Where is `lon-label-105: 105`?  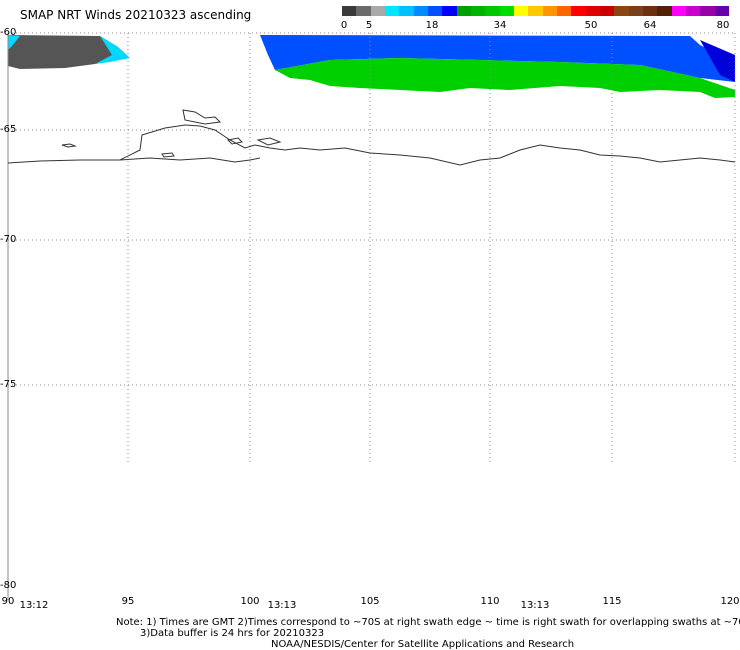
lon-label-105: 105 is located at coordinates (370, 601).